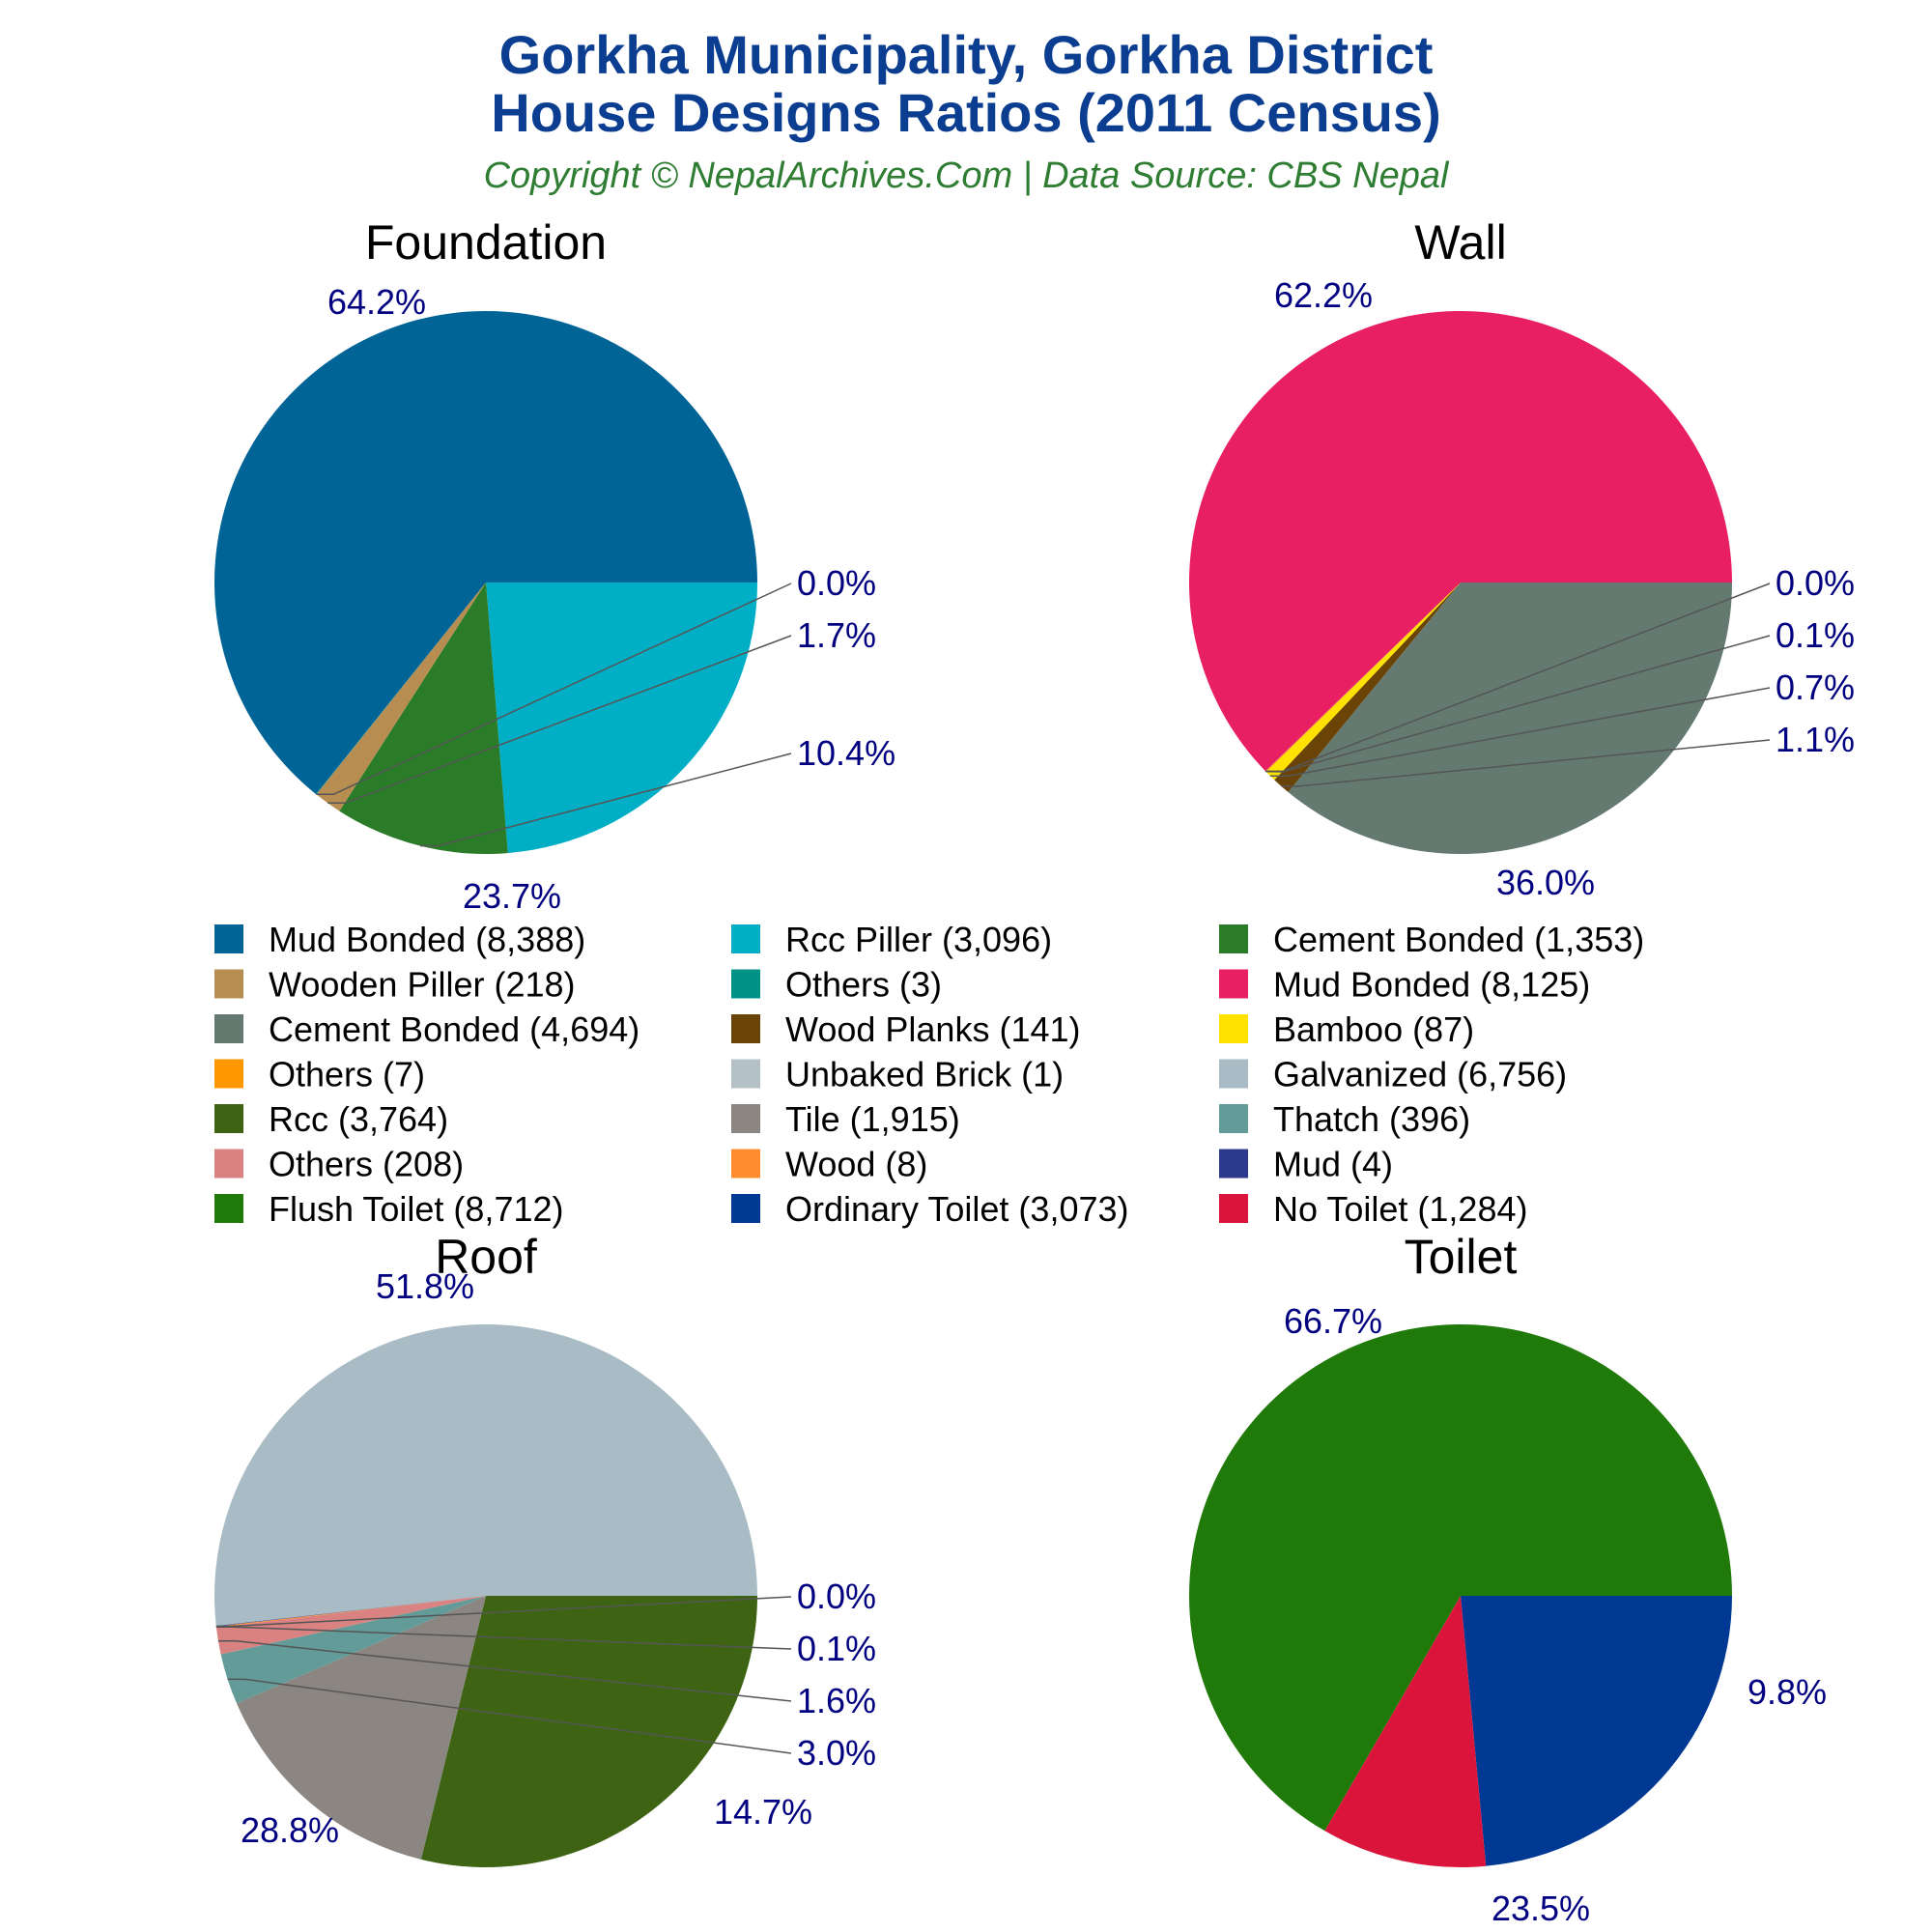 This screenshot has width=1932, height=1932. Describe the element at coordinates (1787, 1692) in the screenshot. I see `pct-label-toilet-no-toilet: 9.8%` at that location.